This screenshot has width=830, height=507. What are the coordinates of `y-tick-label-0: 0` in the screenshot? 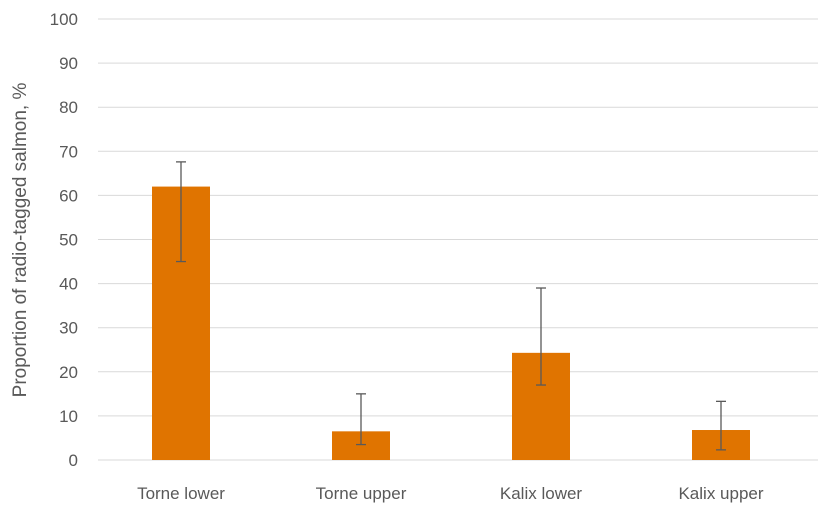 It's located at (73, 460).